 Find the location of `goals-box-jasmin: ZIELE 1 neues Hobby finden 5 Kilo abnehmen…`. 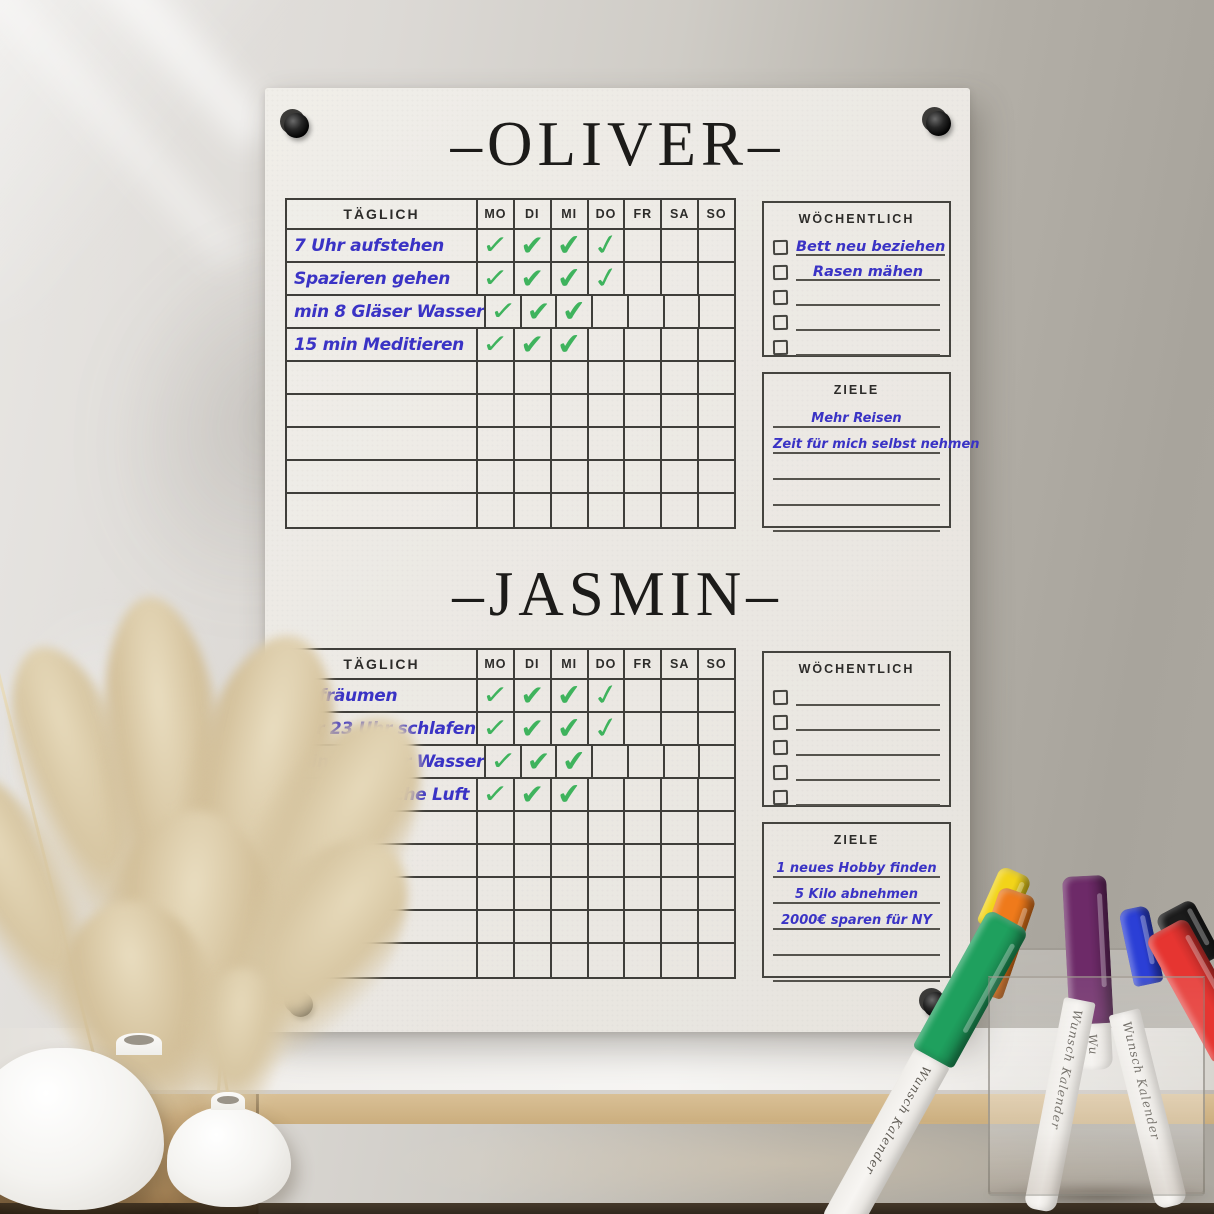

goals-box-jasmin: ZIELE 1 neues Hobby finden 5 Kilo abnehmen… is located at coordinates (856, 902).